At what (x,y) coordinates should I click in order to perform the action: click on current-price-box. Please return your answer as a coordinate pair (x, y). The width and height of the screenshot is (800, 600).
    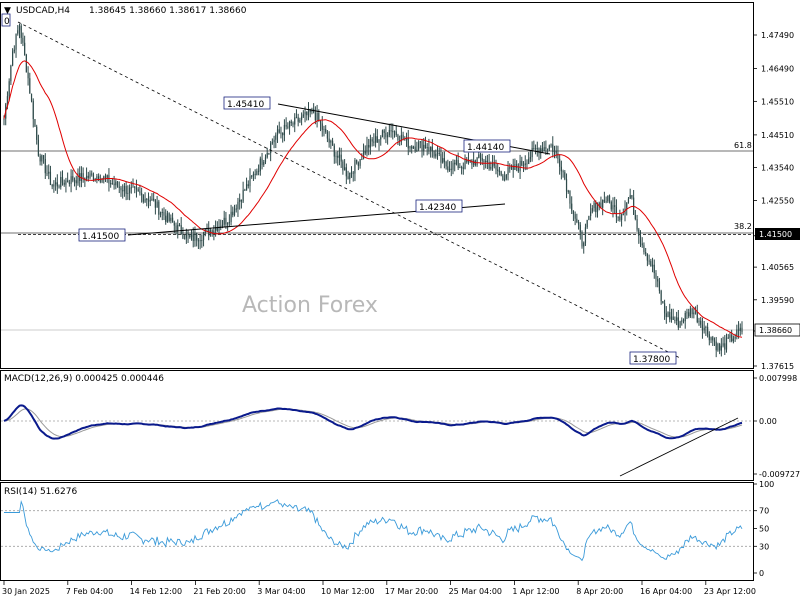
    Looking at the image, I should click on (777, 330).